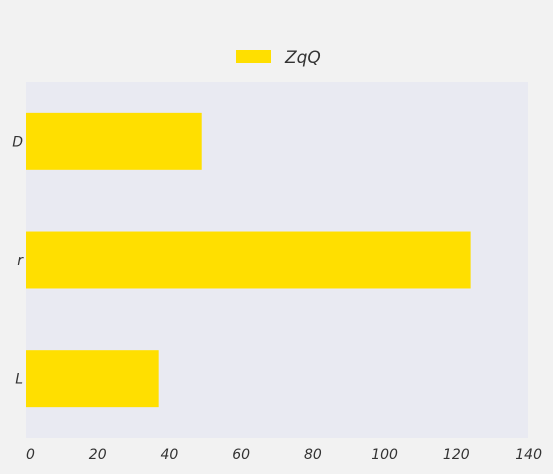 The width and height of the screenshot is (553, 474). I want to click on x-tick-label-100: 100, so click(384, 455).